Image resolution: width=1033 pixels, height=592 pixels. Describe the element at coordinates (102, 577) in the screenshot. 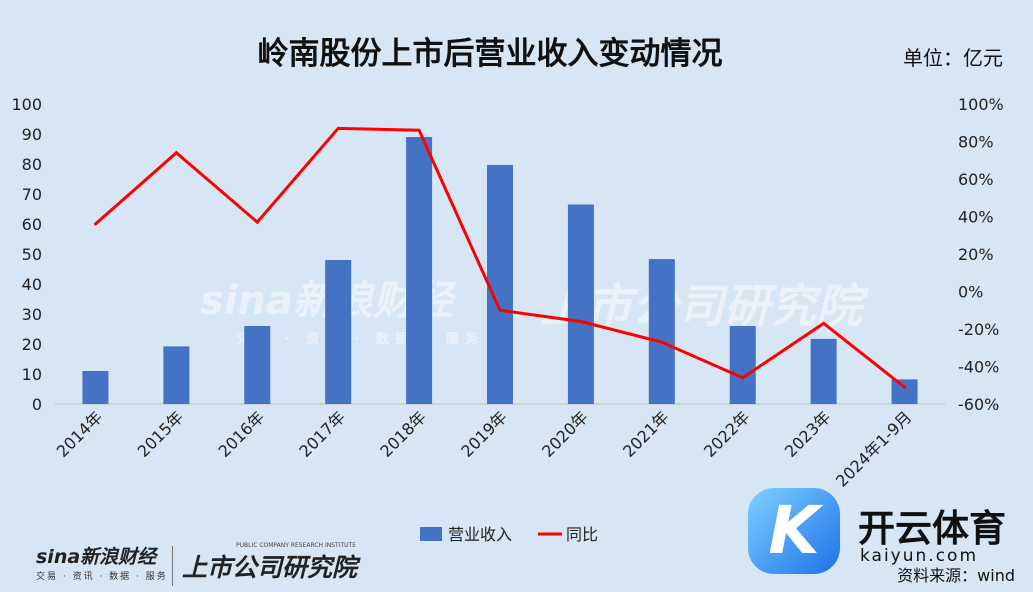

I see `sina-finance-logo-subtitle: 交易 · 资讯 · 数据 · 服务` at that location.